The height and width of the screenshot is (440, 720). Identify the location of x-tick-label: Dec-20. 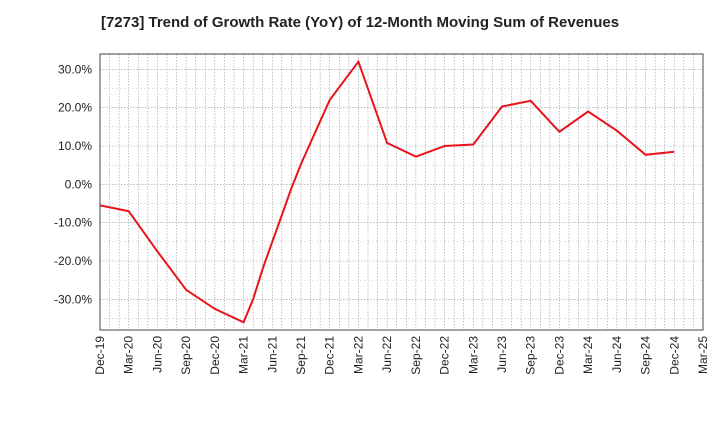
(215, 355).